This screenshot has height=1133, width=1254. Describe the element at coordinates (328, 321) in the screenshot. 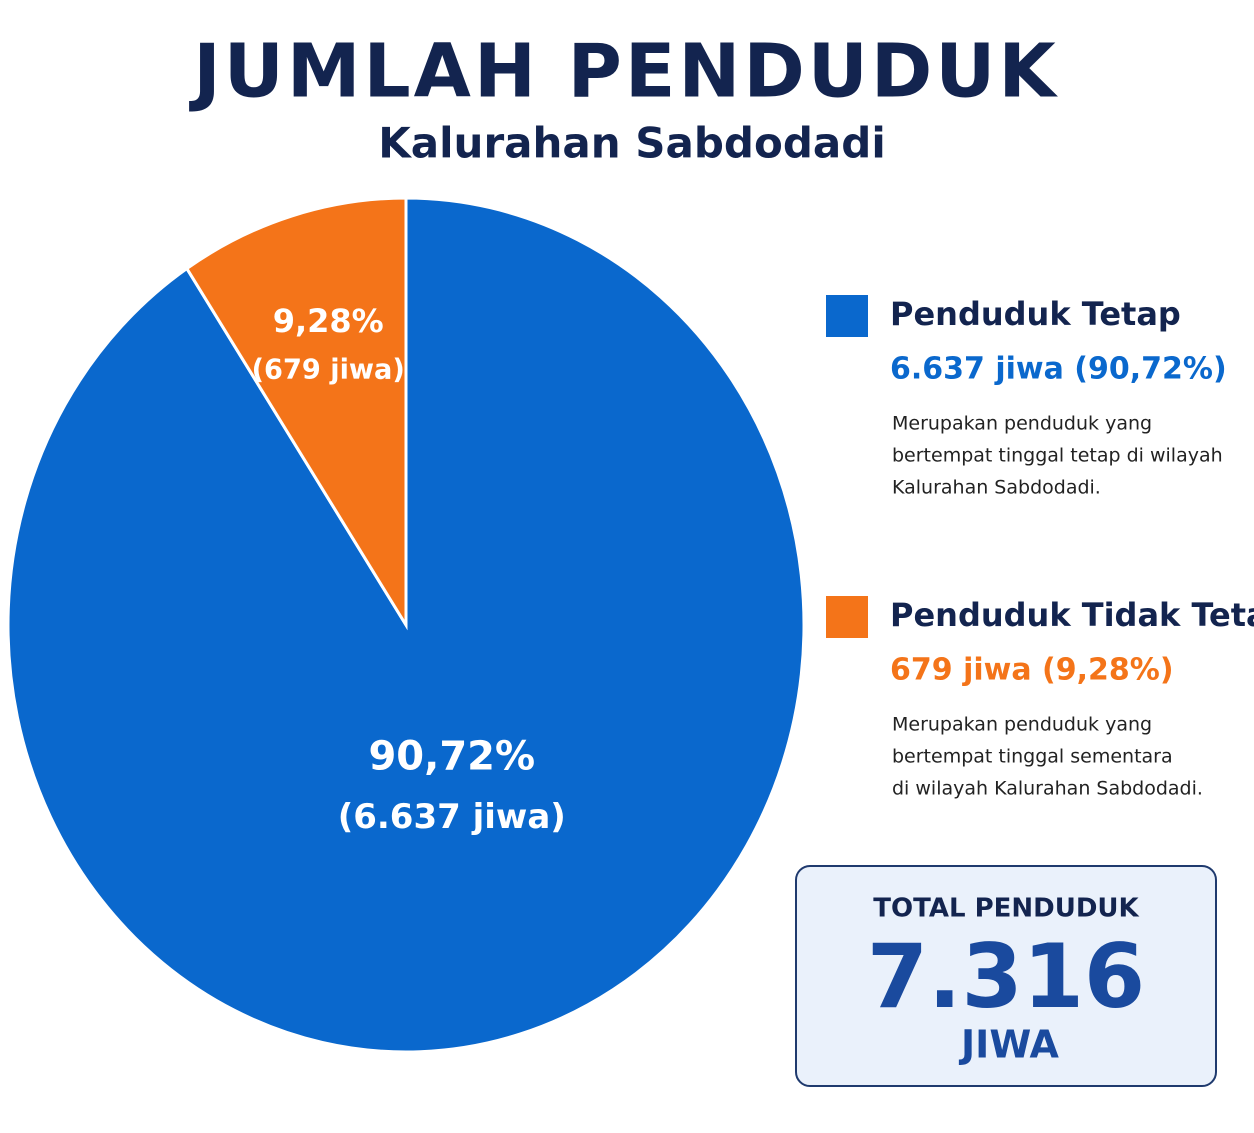

I see `slice-percent-label: 9,28%` at that location.